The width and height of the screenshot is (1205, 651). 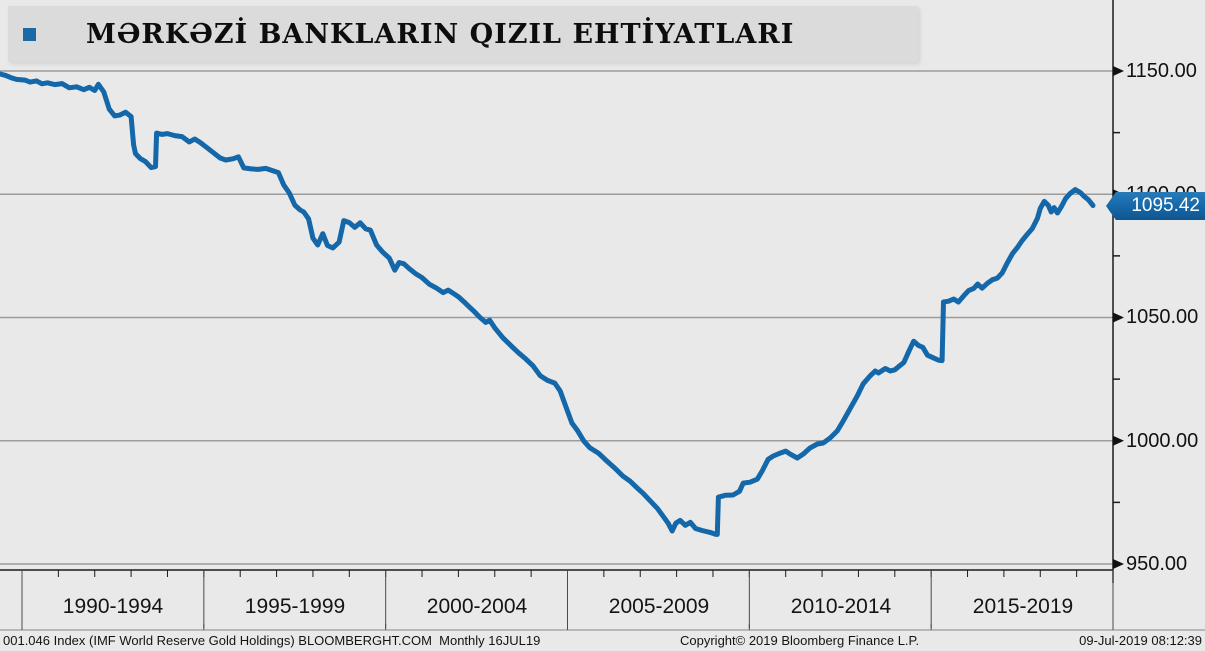 I want to click on y-axis-tick-label: 950.00, so click(x=1157, y=564).